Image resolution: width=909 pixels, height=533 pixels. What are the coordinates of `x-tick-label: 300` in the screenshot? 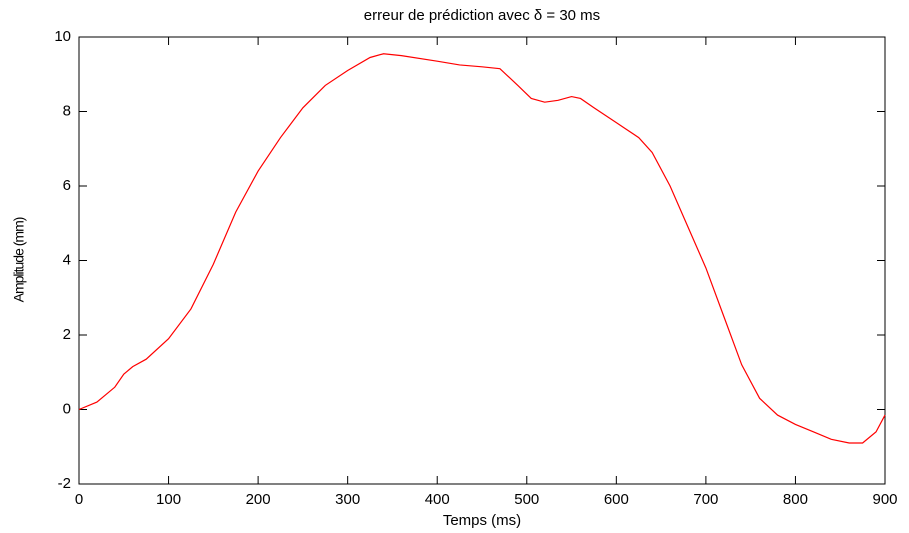 It's located at (347, 499).